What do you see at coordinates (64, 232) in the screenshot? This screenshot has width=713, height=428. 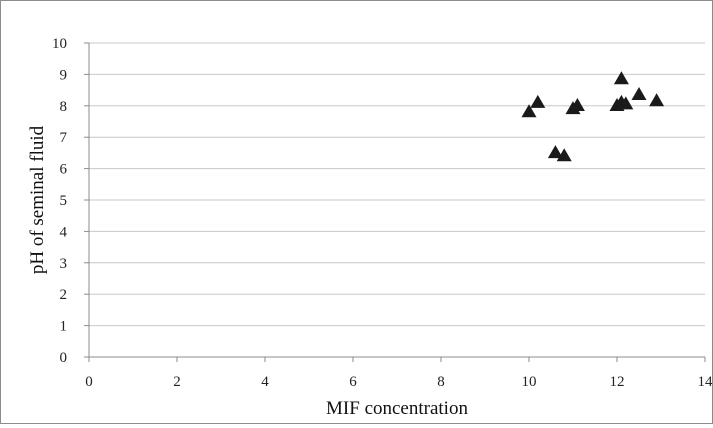 I see `y-tick-label-4: 4` at bounding box center [64, 232].